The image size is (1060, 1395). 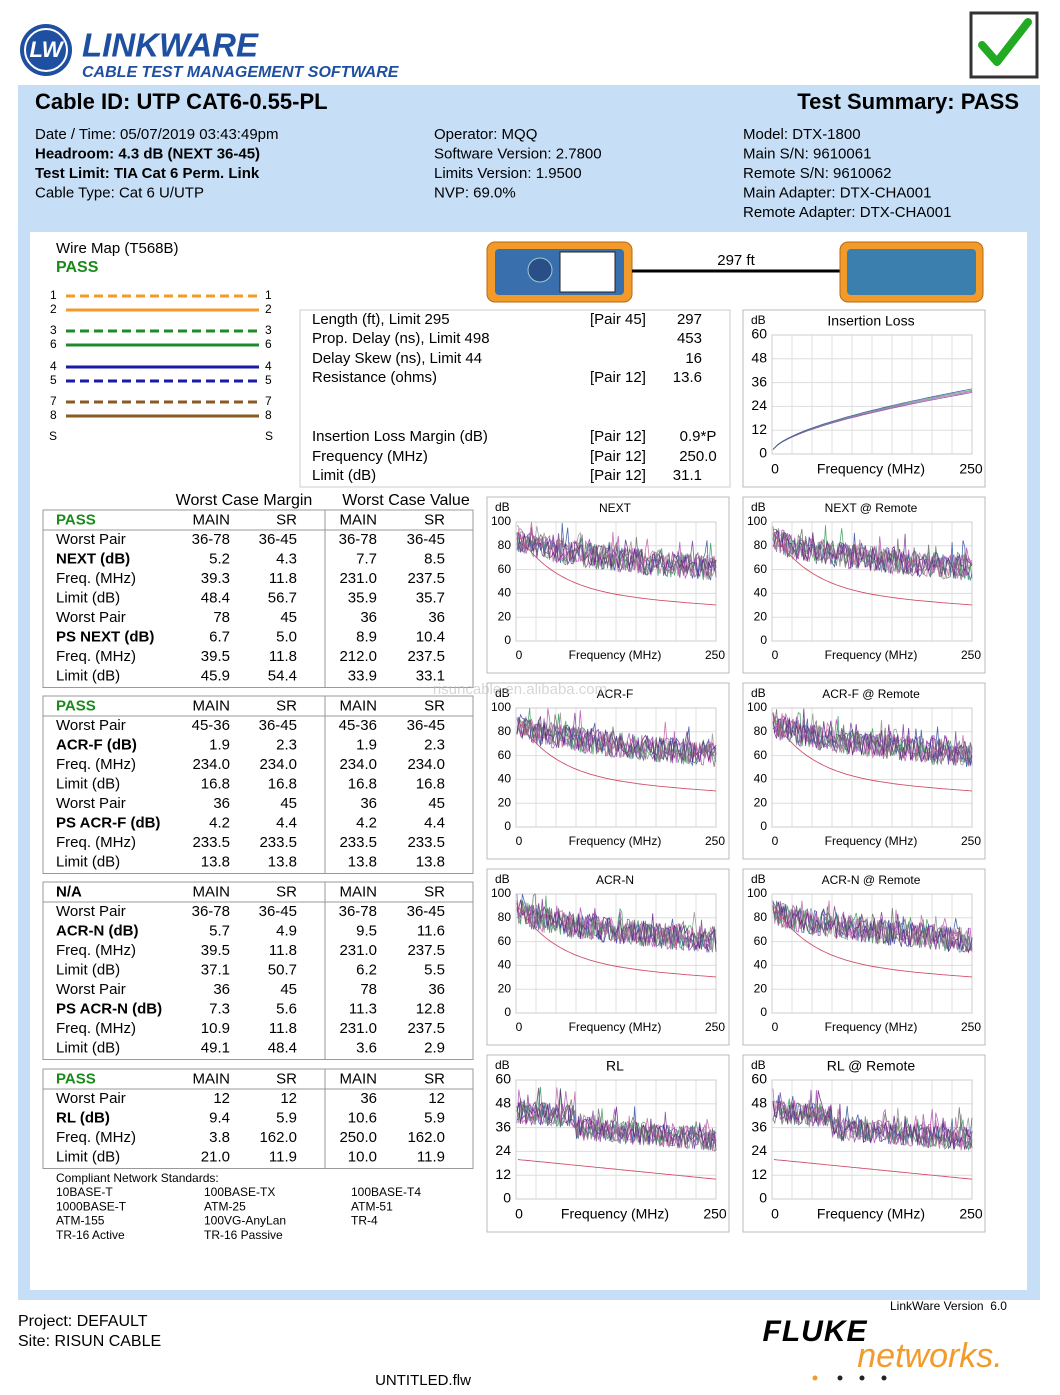 What do you see at coordinates (53, 330) in the screenshot?
I see `pin-label: 3` at bounding box center [53, 330].